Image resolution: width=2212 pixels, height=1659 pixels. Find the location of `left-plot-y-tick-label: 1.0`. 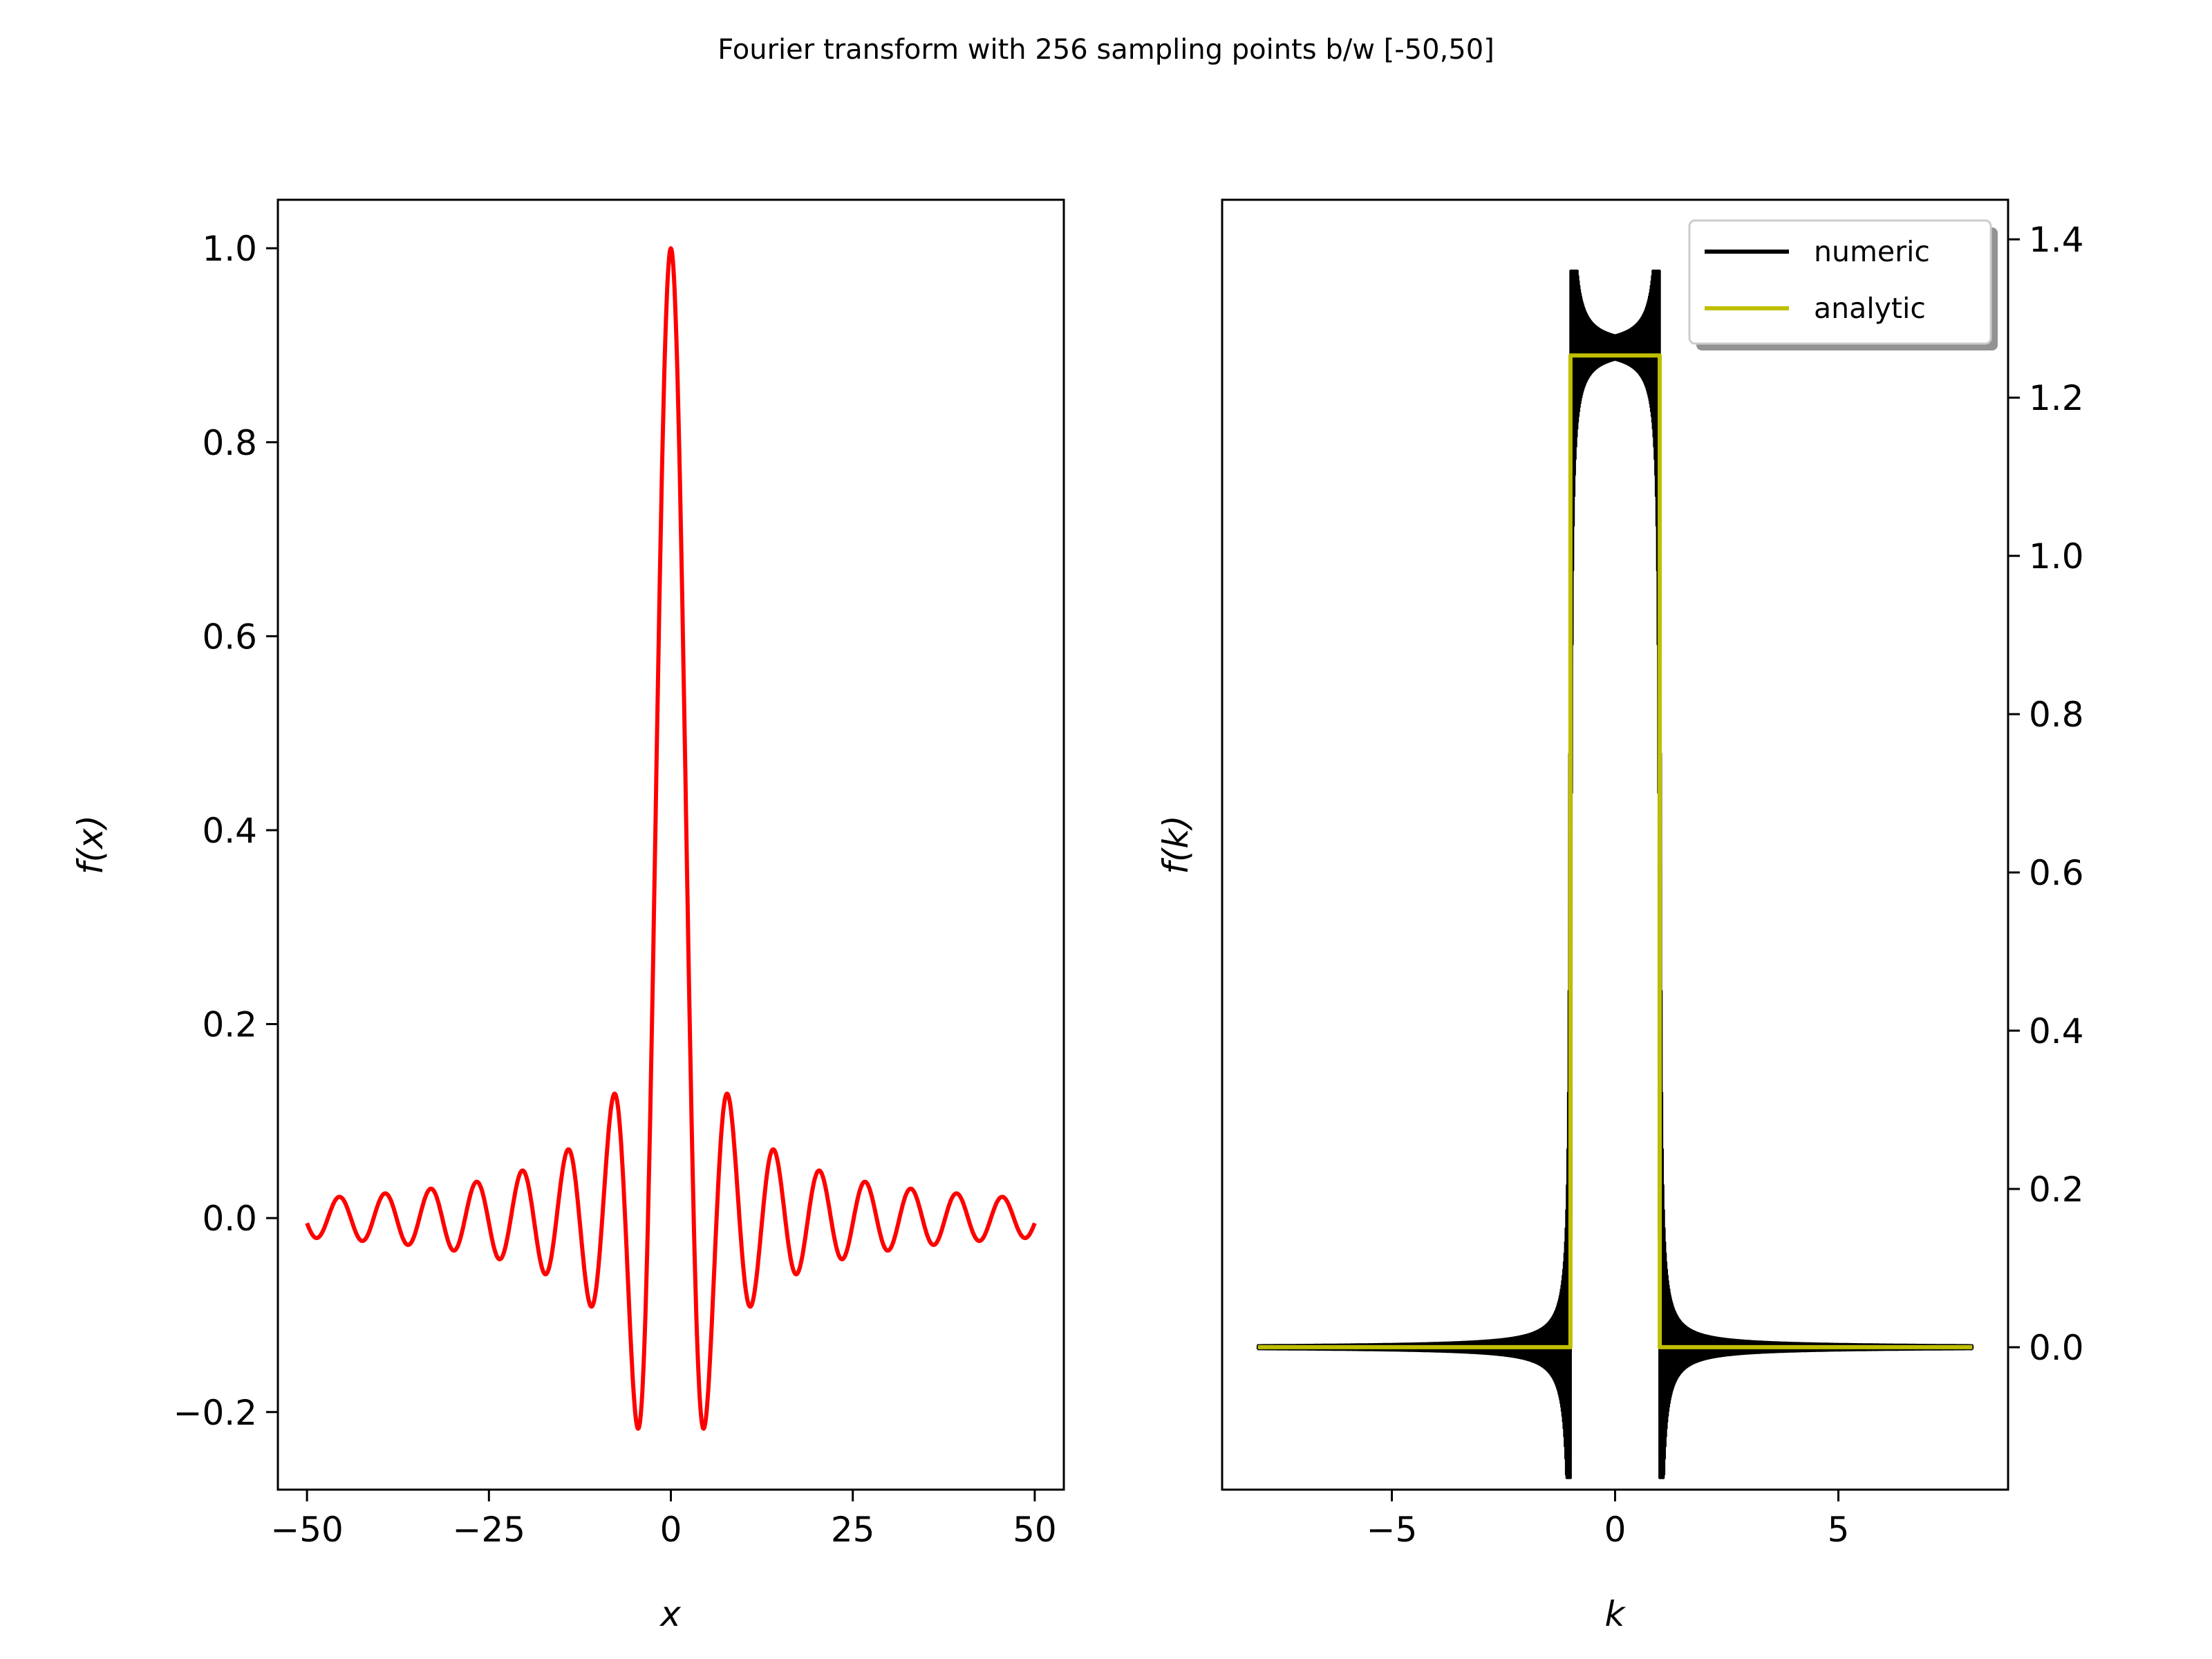

left-plot-y-tick-label: 1.0 is located at coordinates (229, 249).